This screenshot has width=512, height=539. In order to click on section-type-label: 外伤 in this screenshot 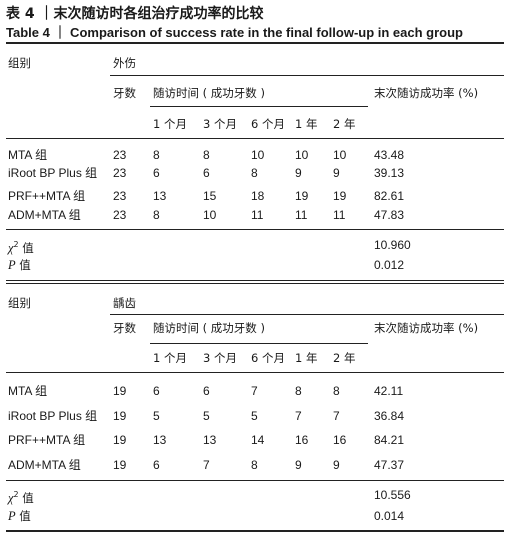, I will do `click(124, 63)`.